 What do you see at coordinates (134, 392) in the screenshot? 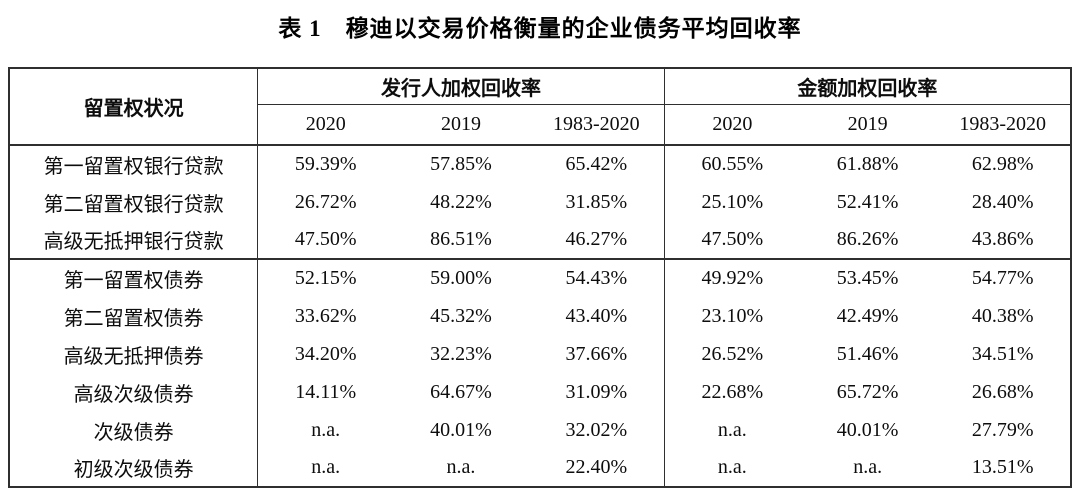
I see `row-label: 高级次级债券` at bounding box center [134, 392].